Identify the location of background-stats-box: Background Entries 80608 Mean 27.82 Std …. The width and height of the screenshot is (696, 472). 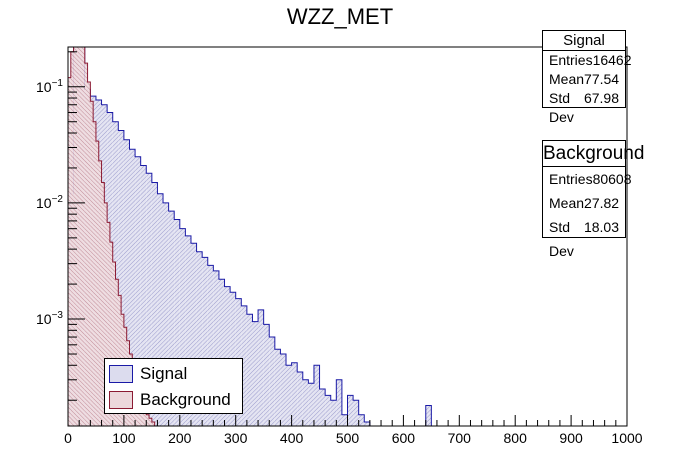
(593, 199).